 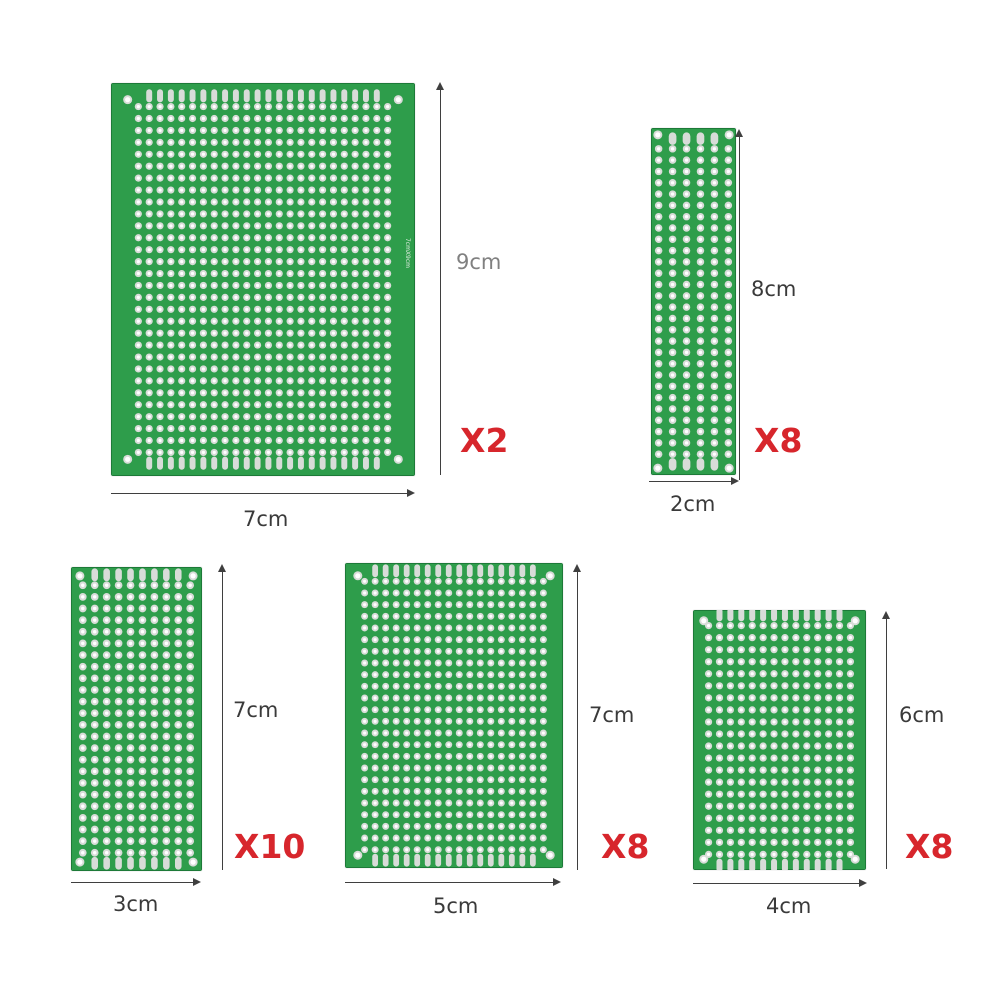 I want to click on width-label: 4cm, so click(x=789, y=906).